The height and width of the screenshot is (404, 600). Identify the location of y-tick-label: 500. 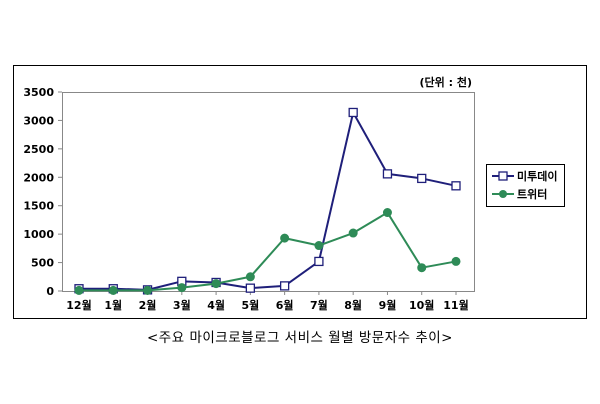
(42, 263).